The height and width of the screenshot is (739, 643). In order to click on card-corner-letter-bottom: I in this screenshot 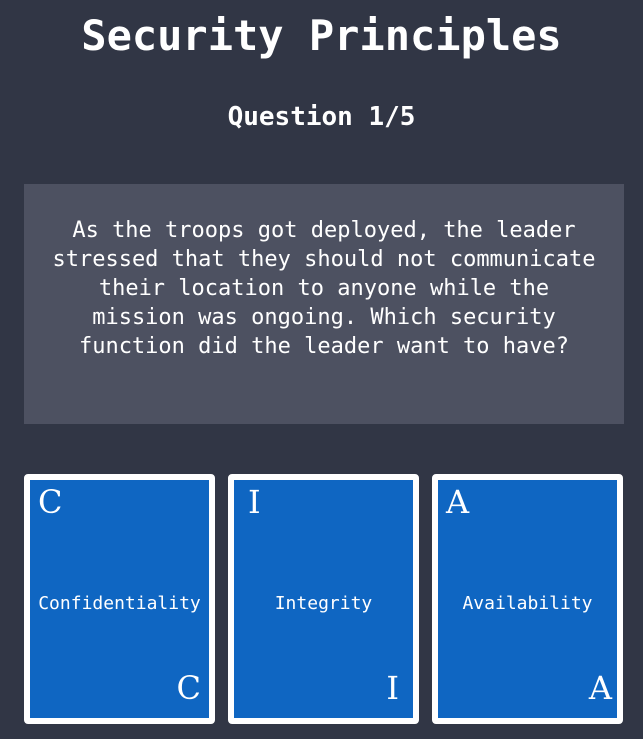, I will do `click(392, 688)`.